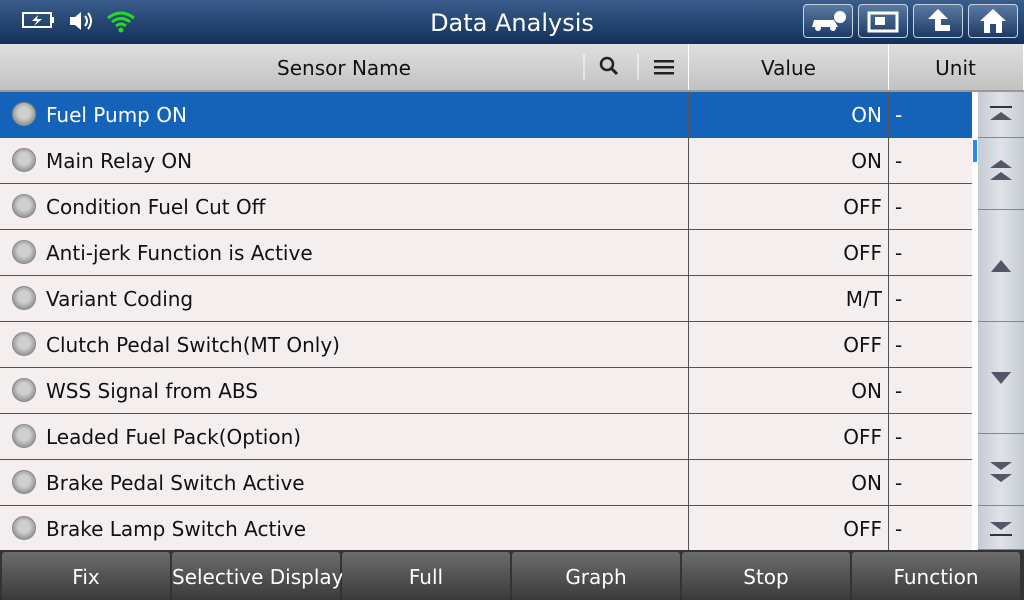 Image resolution: width=1024 pixels, height=600 pixels. I want to click on sensor-row: Main Relay ON ON -, so click(486, 161).